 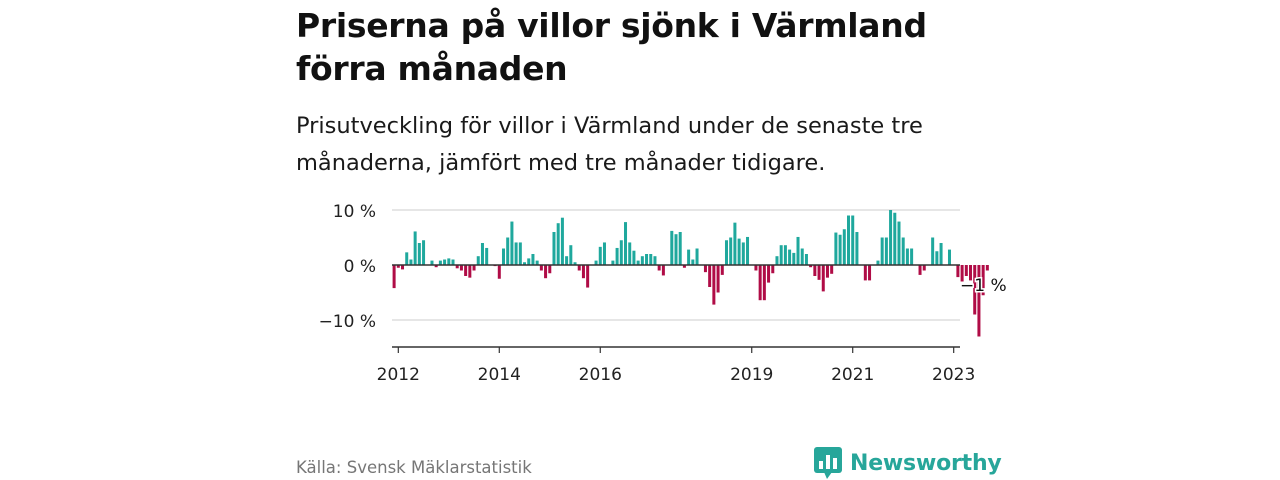 What do you see at coordinates (600, 375) in the screenshot?
I see `x-tick-label: 2016` at bounding box center [600, 375].